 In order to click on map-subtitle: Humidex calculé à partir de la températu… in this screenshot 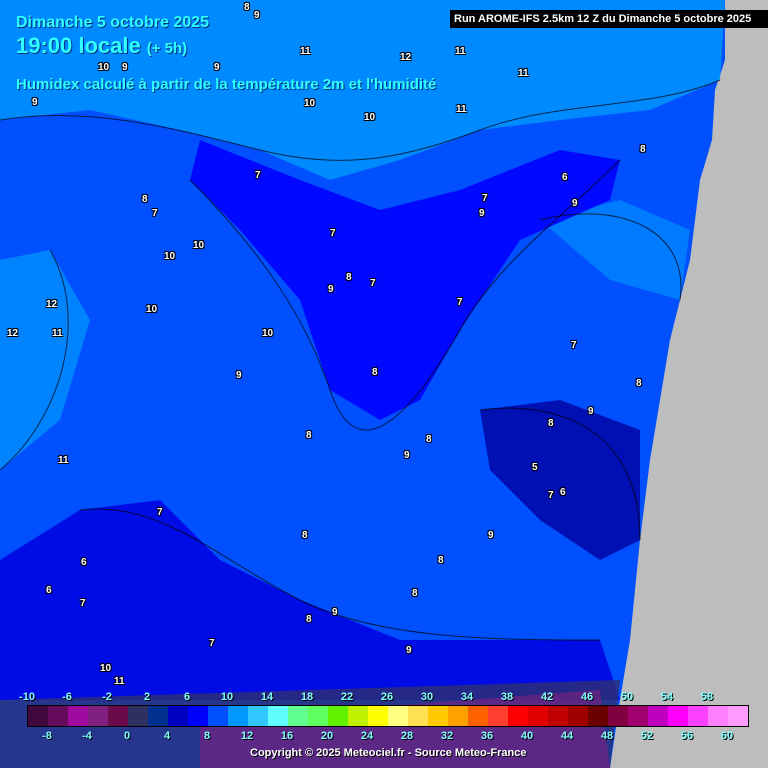, I will do `click(226, 84)`.